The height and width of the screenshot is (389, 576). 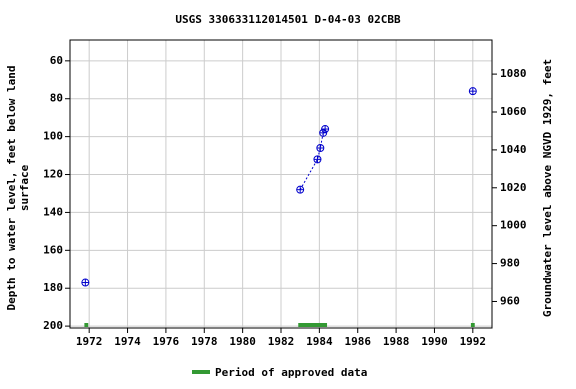 What do you see at coordinates (53, 287) in the screenshot?
I see `y-tick-label: 180` at bounding box center [53, 287].